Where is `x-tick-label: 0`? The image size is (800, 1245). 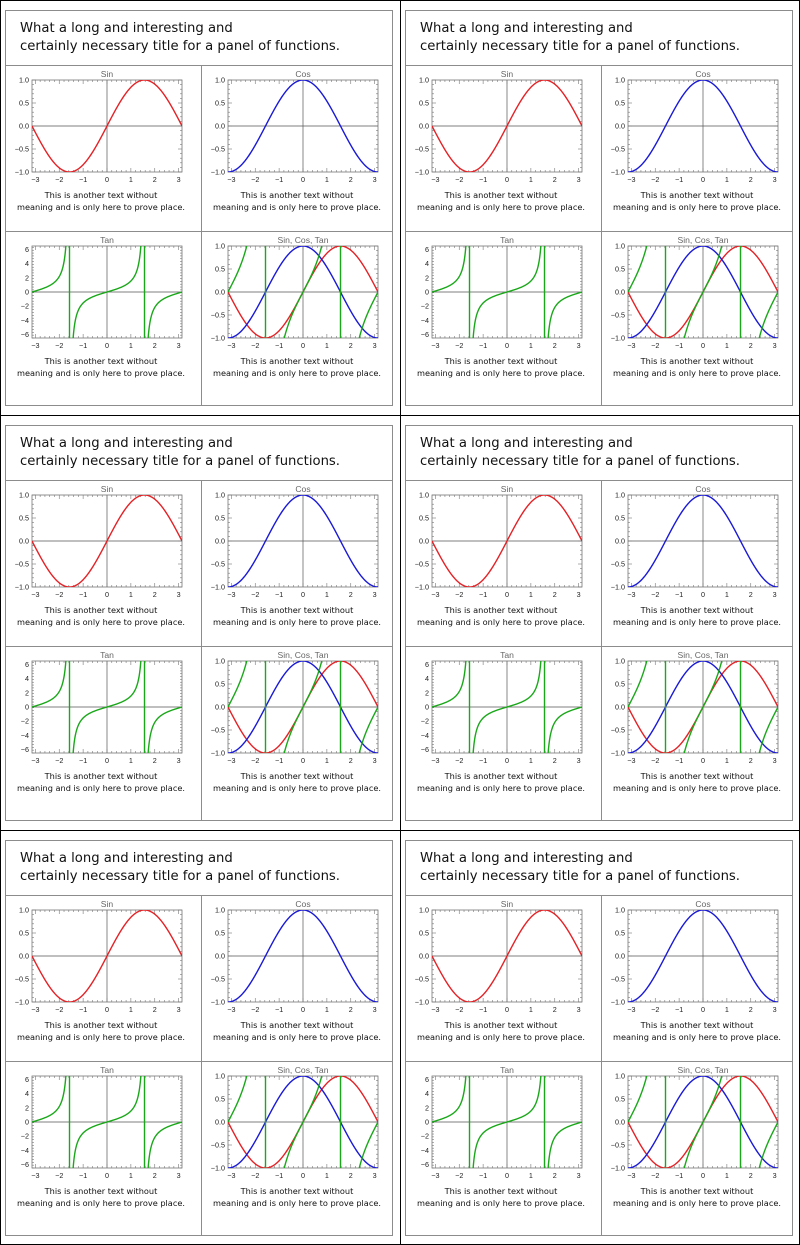
x-tick-label: 0 is located at coordinates (107, 760).